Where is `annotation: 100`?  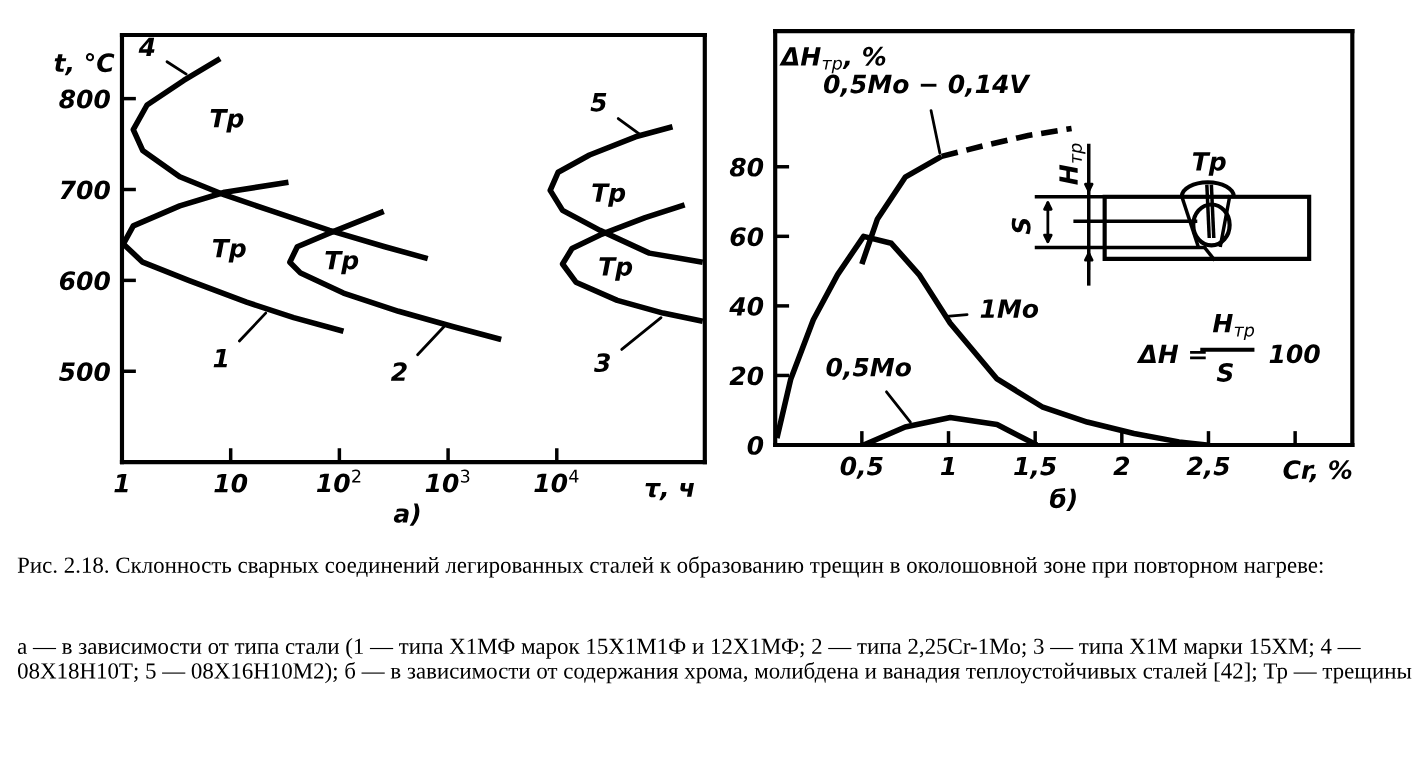
annotation: 100 is located at coordinates (1294, 354).